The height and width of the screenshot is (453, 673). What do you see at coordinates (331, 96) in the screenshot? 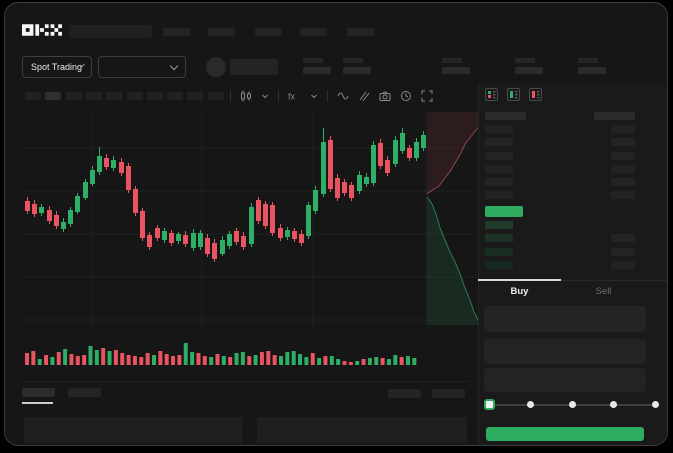
I see `chart-tools: fx` at bounding box center [331, 96].